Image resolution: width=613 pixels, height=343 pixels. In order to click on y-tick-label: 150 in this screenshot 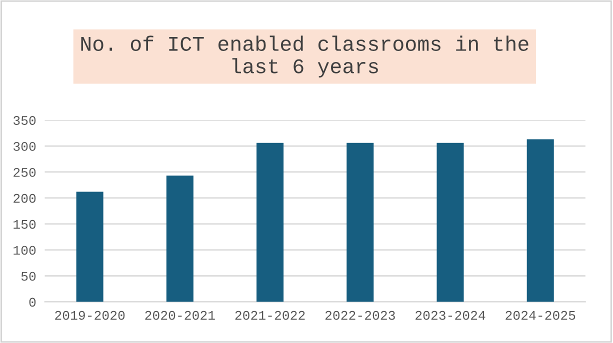, I will do `click(25, 224)`.